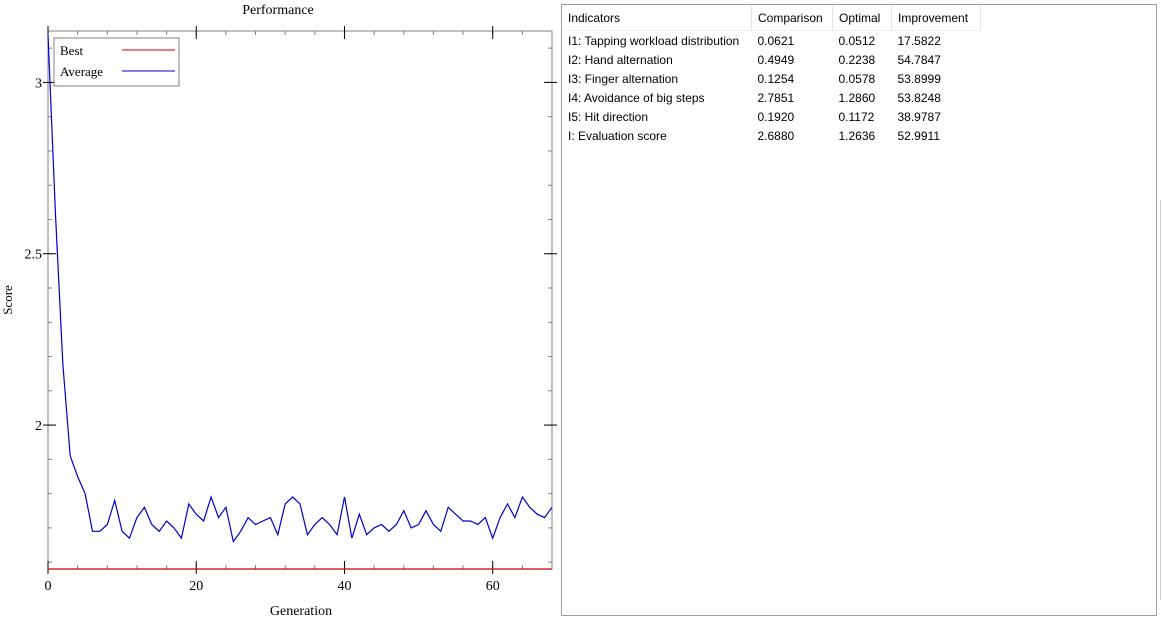 The width and height of the screenshot is (1162, 620). I want to click on chart-title: Performance, so click(278, 10).